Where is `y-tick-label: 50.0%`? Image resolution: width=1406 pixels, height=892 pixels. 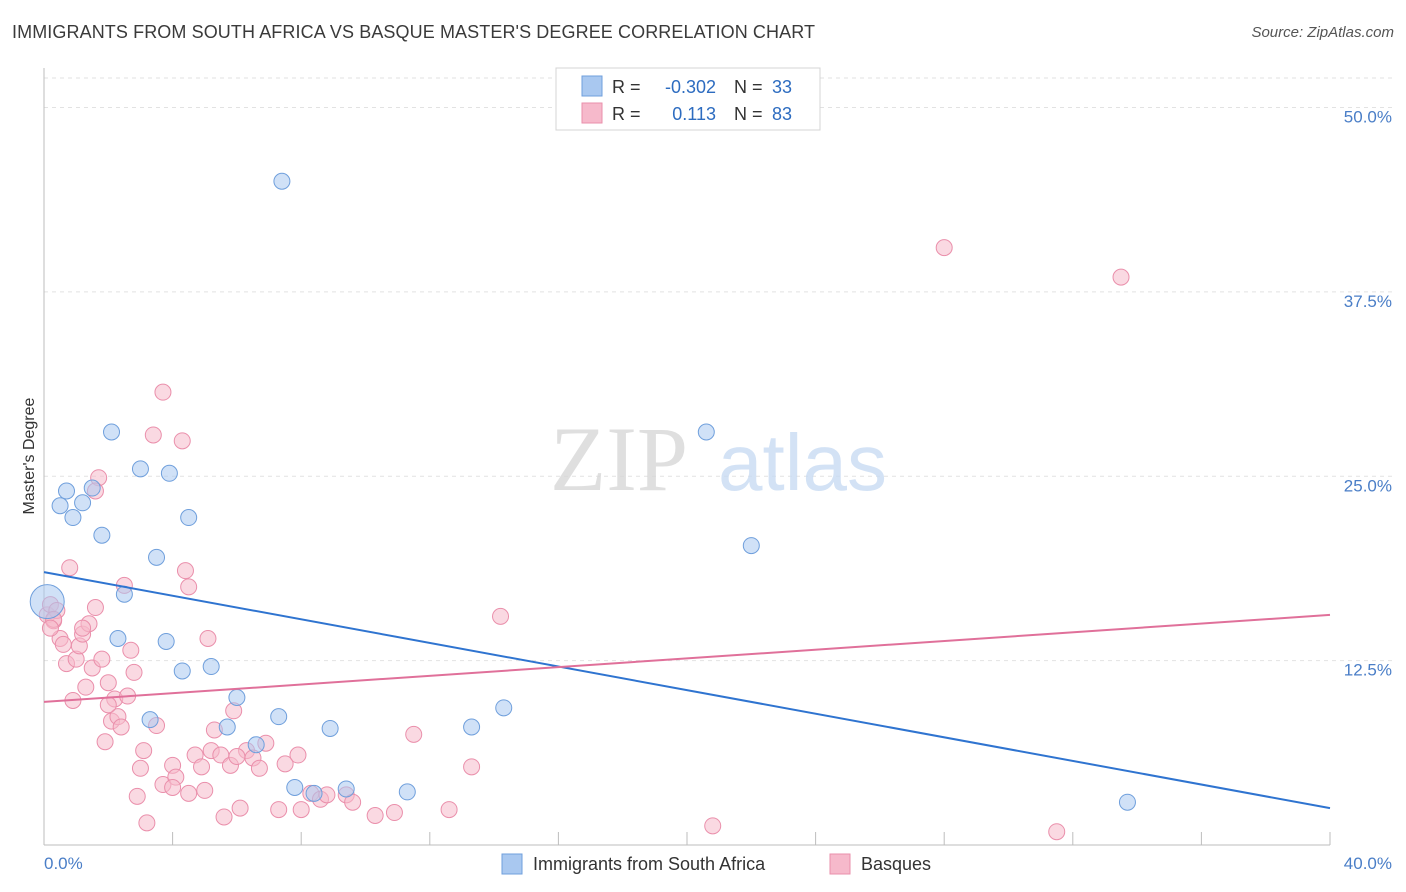
y-tick-label: 50.0% is located at coordinates (1368, 117).